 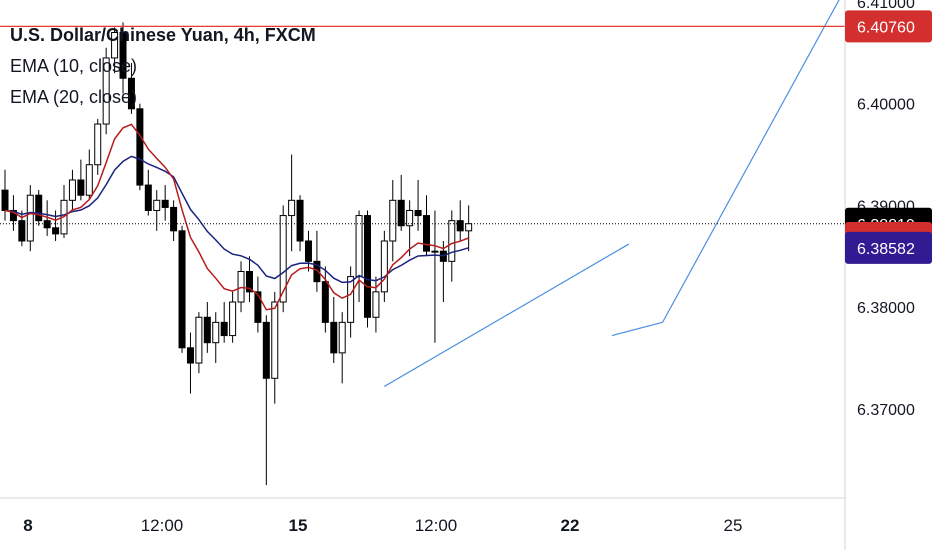 I want to click on time-tick-label: 8, so click(x=27, y=525).